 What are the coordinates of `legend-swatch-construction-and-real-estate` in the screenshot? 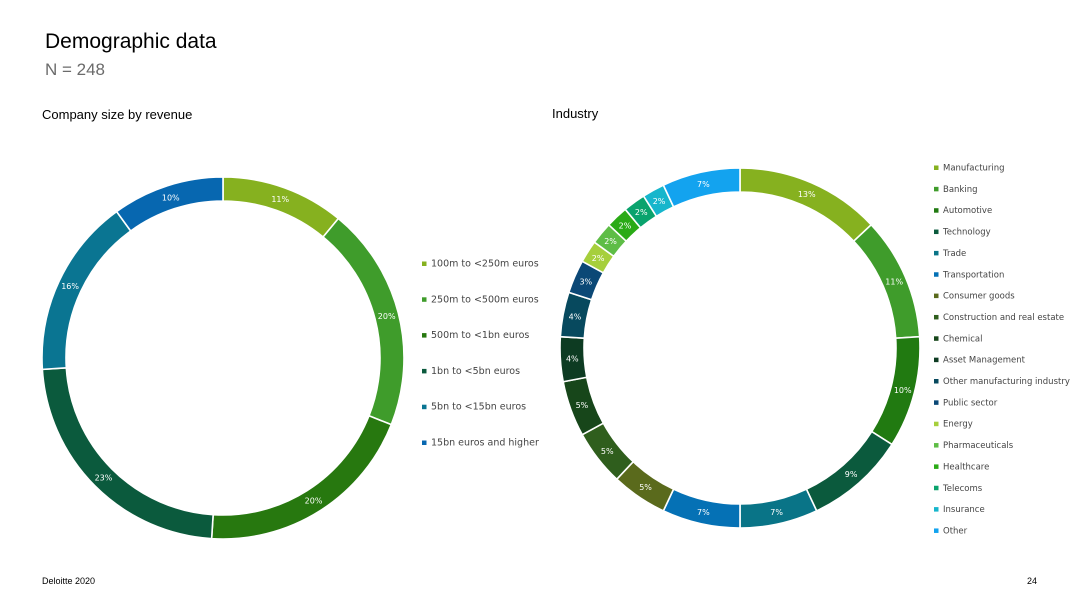 It's located at (936, 317).